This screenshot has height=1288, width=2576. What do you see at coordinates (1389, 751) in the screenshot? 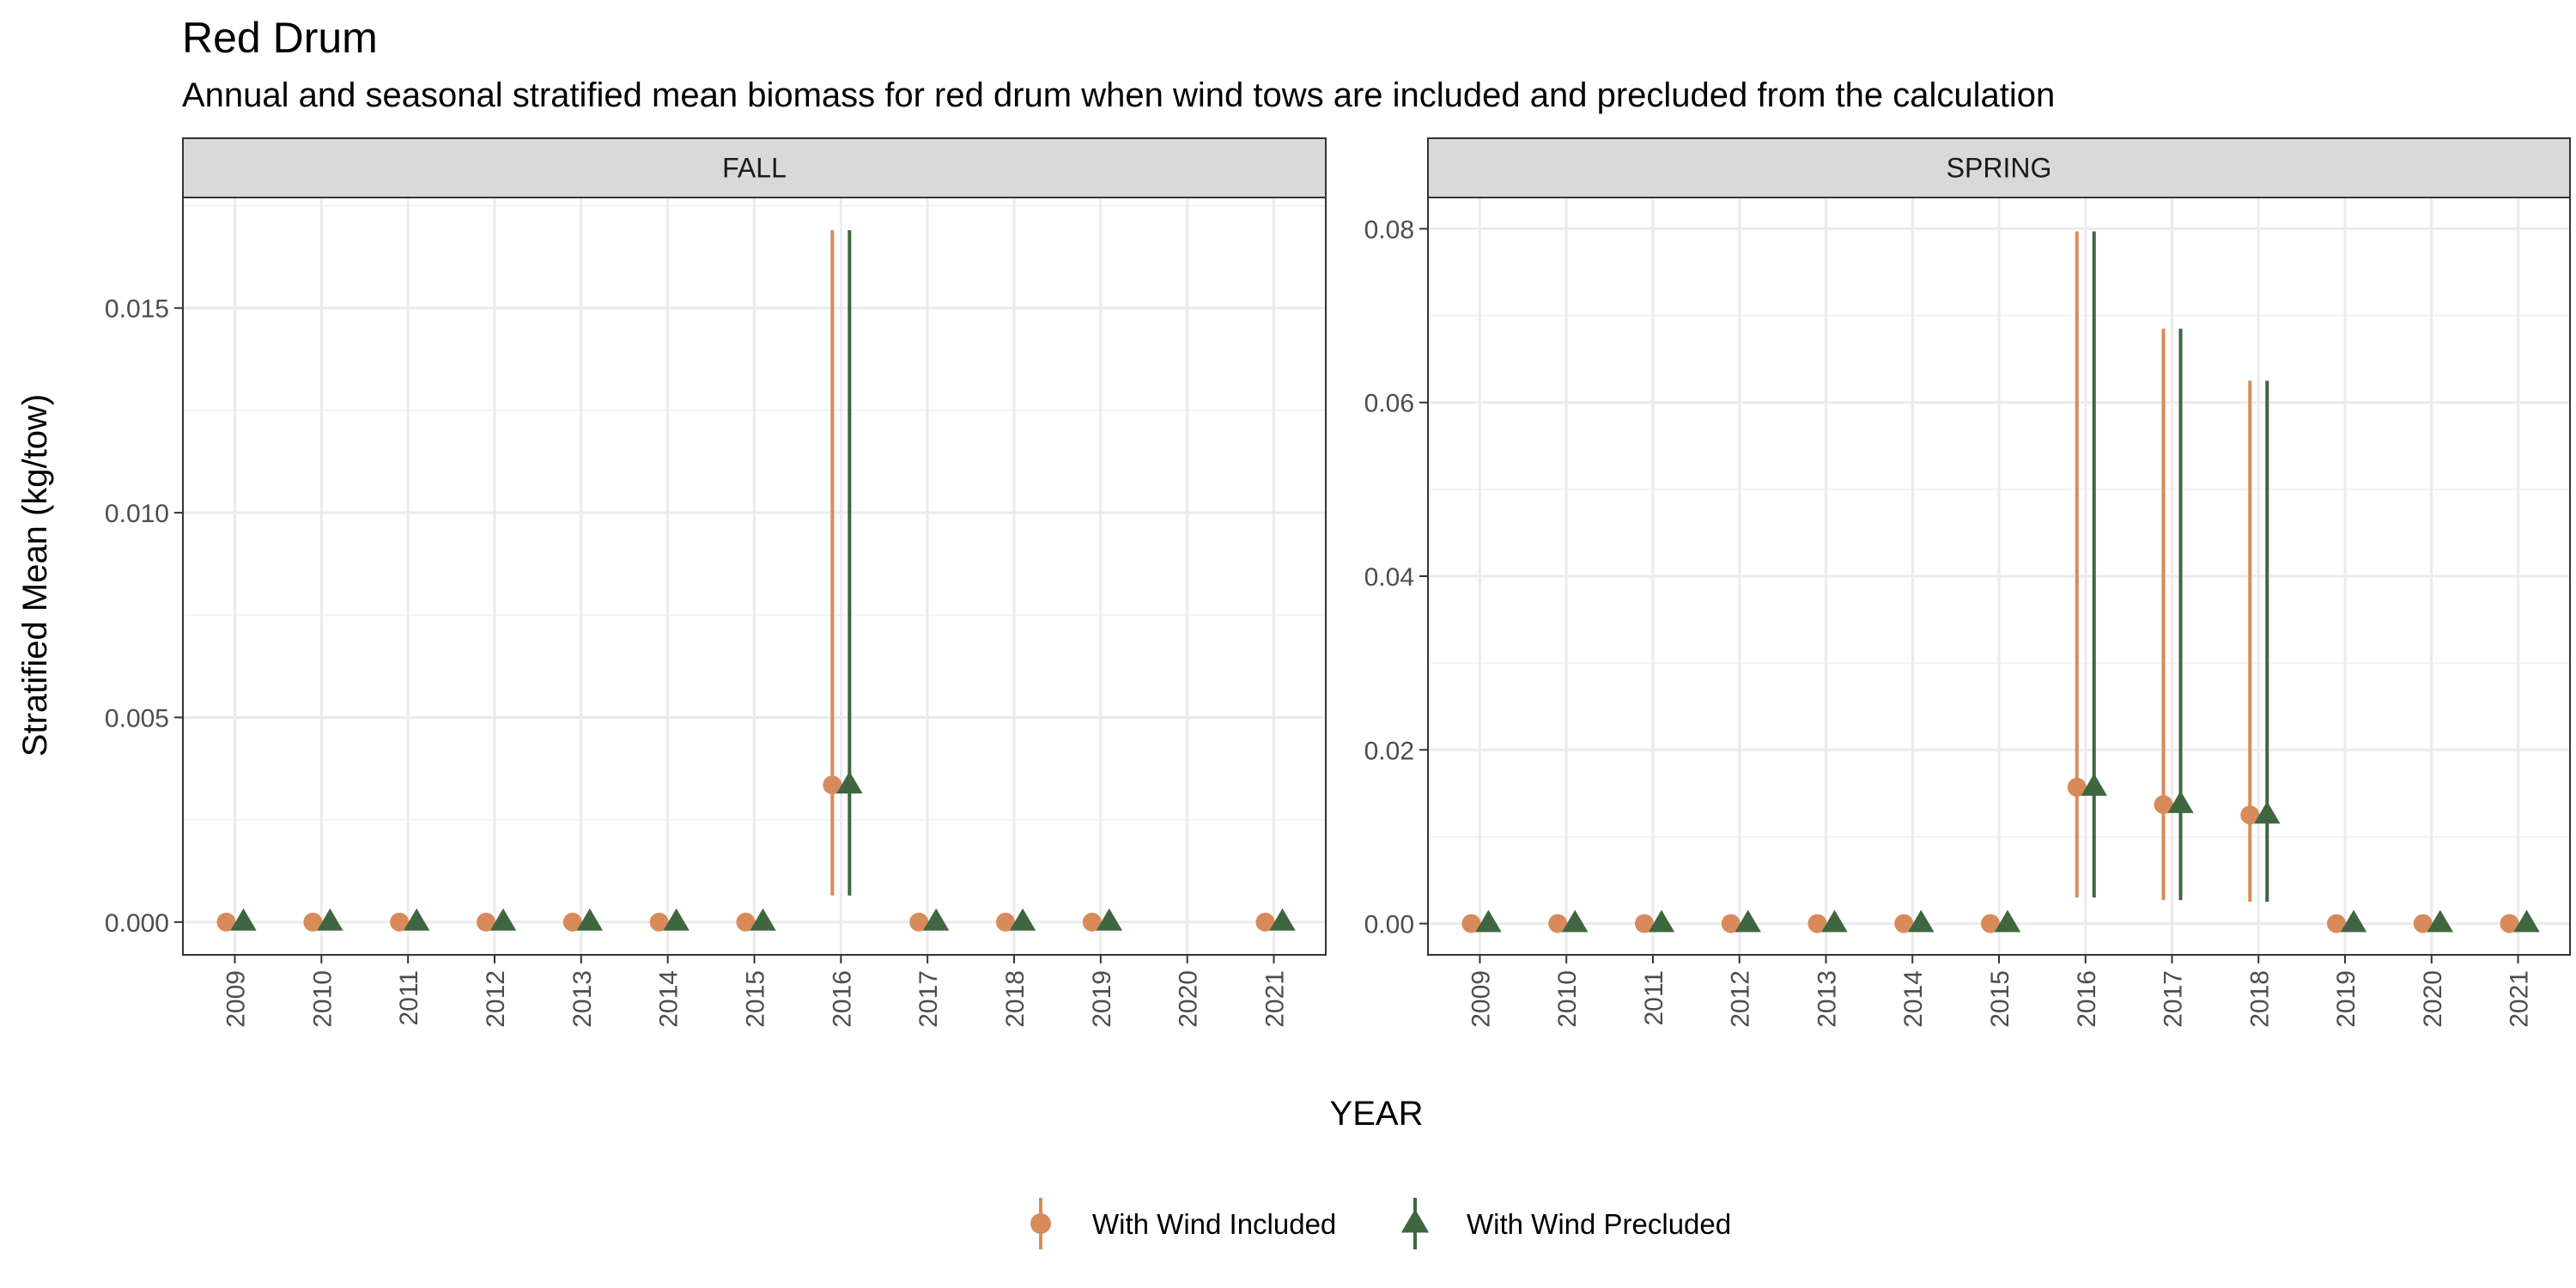
I see `y-tick-label: 0.02` at bounding box center [1389, 751].